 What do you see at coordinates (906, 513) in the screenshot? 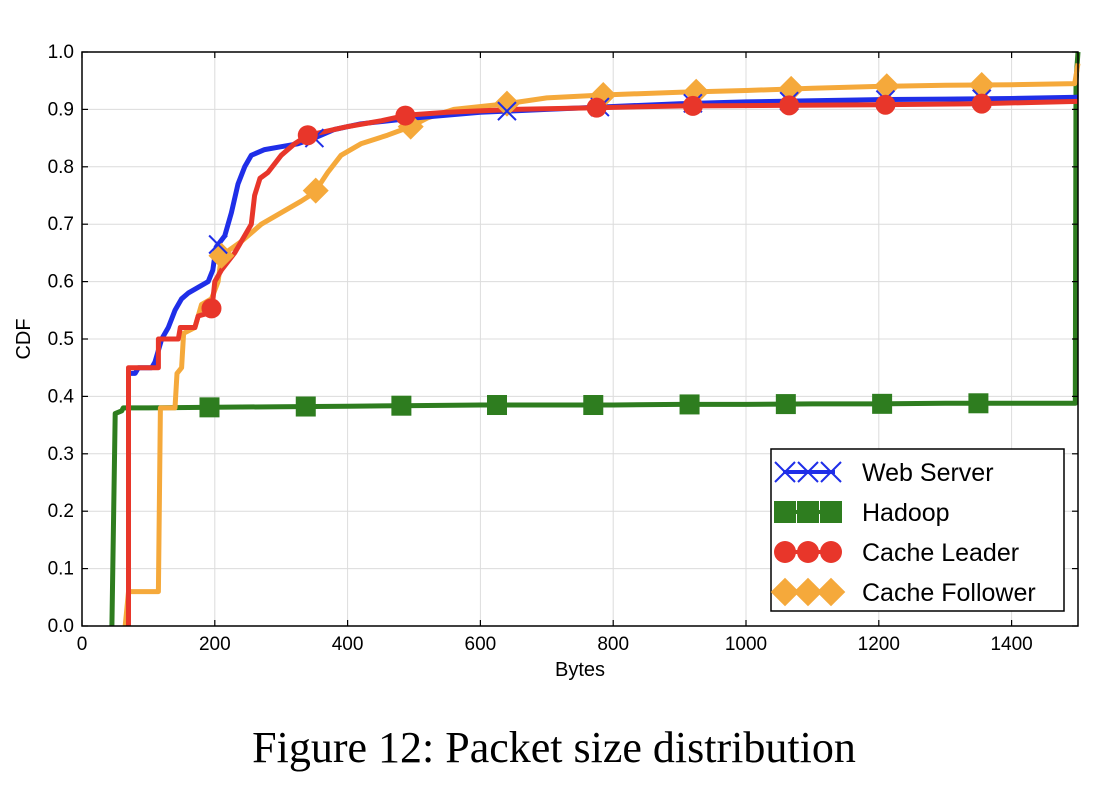
I see `legend-label: Hadoop` at bounding box center [906, 513].